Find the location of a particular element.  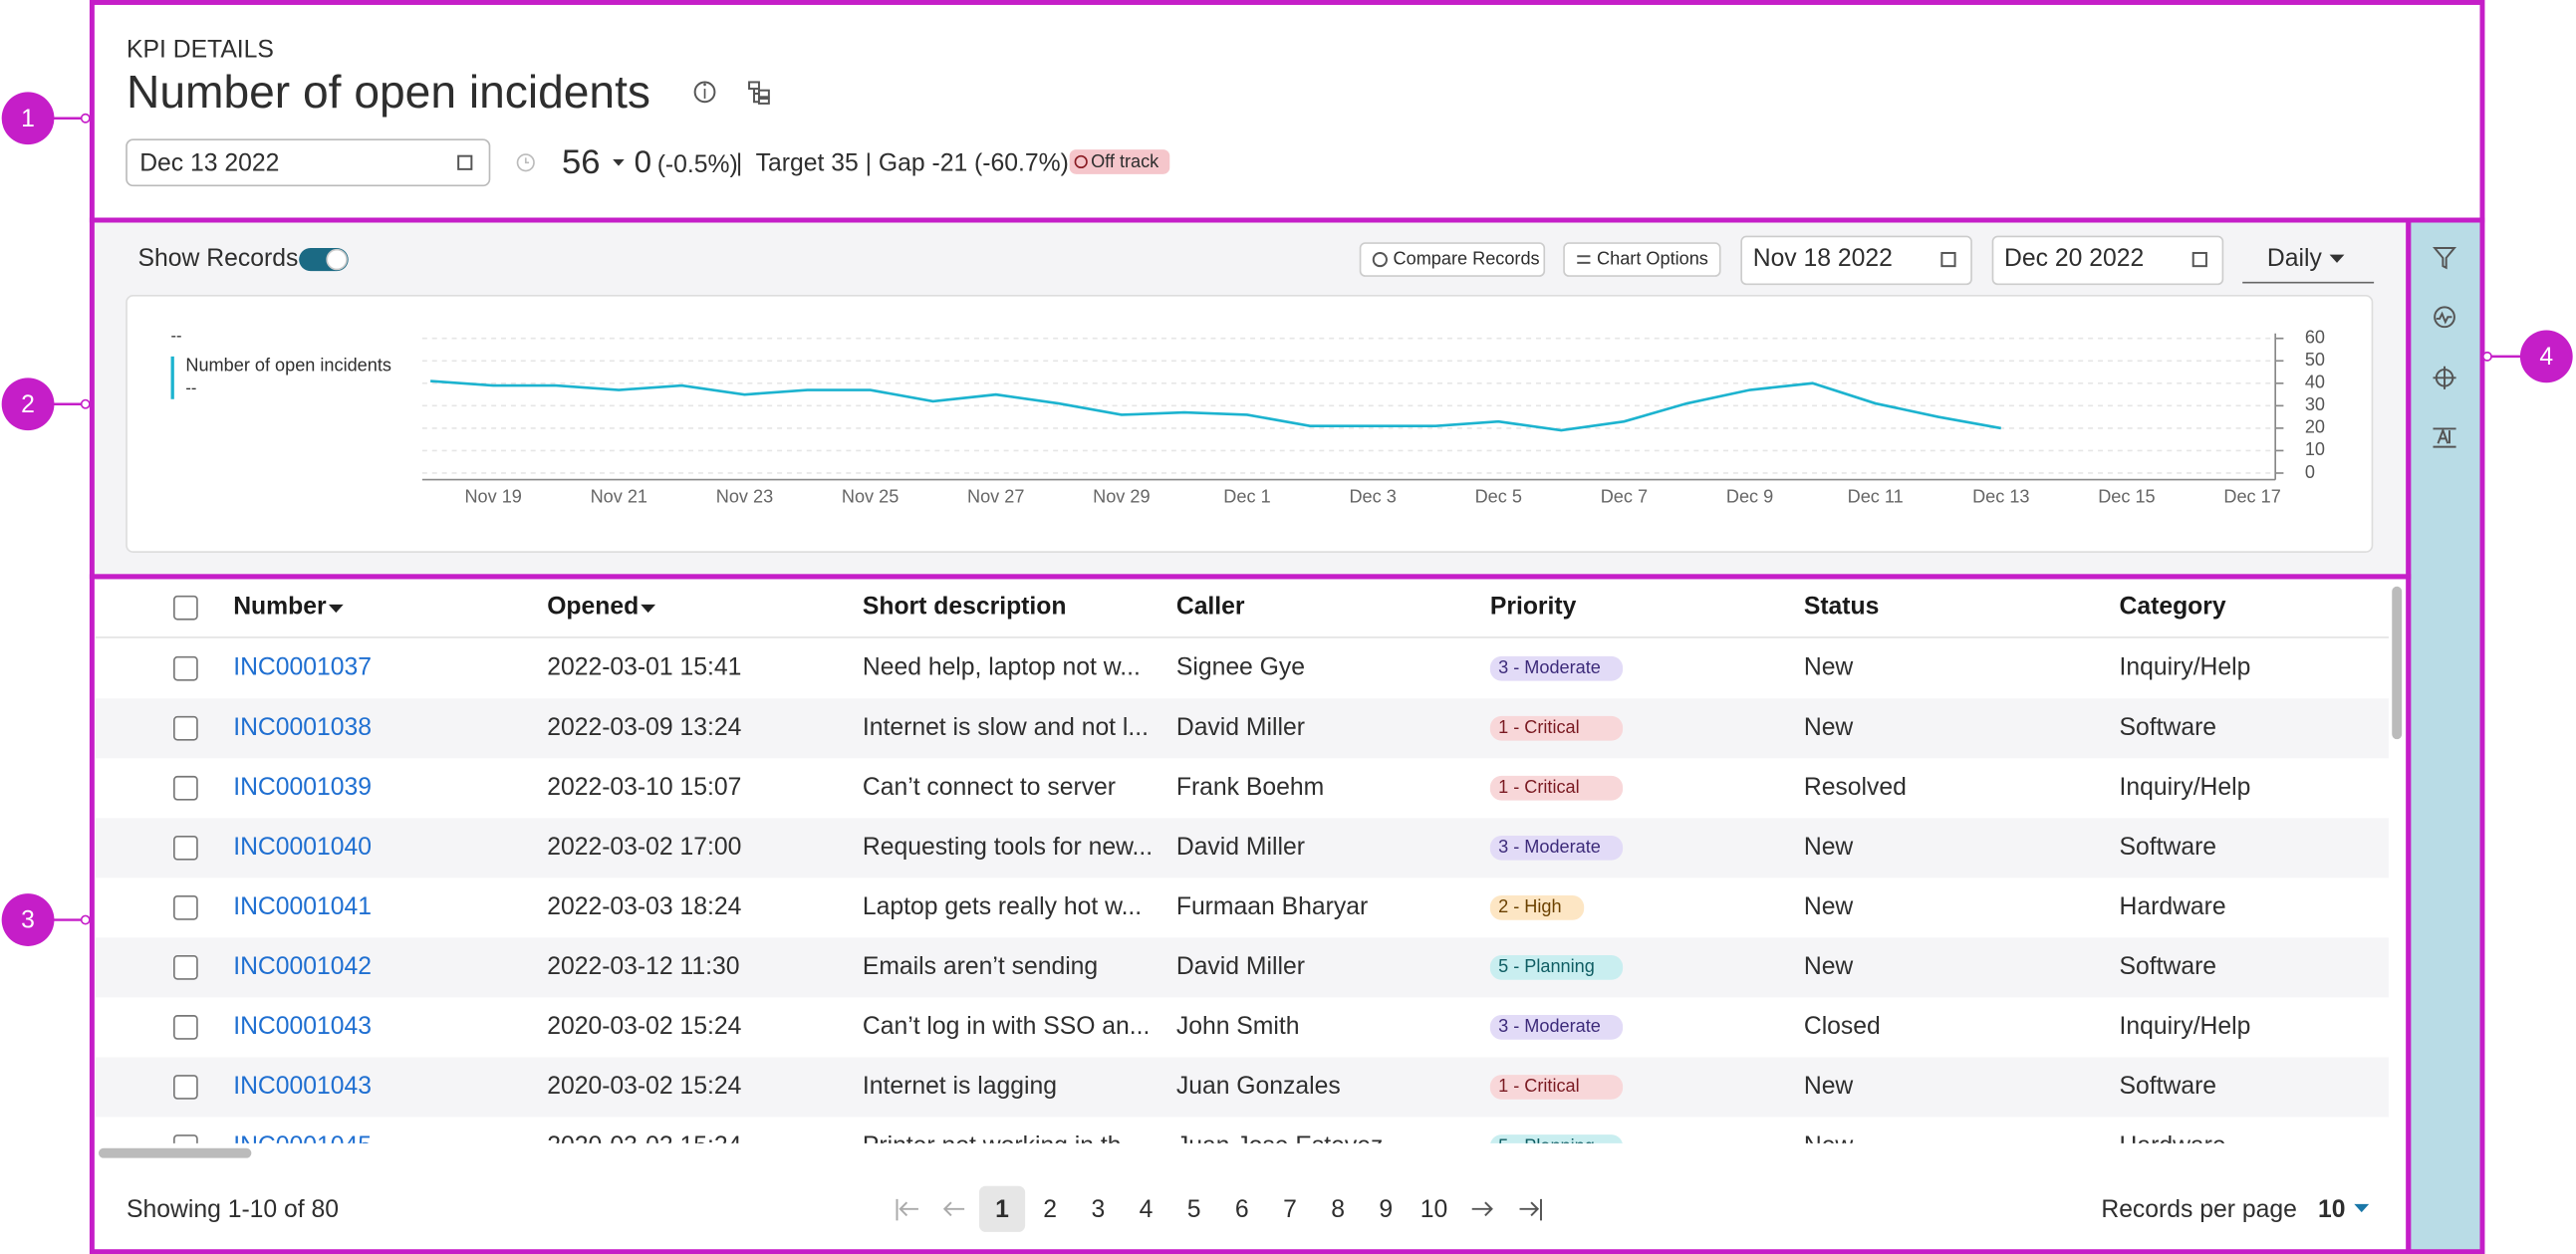

threshold-icon is located at coordinates (2444, 437).